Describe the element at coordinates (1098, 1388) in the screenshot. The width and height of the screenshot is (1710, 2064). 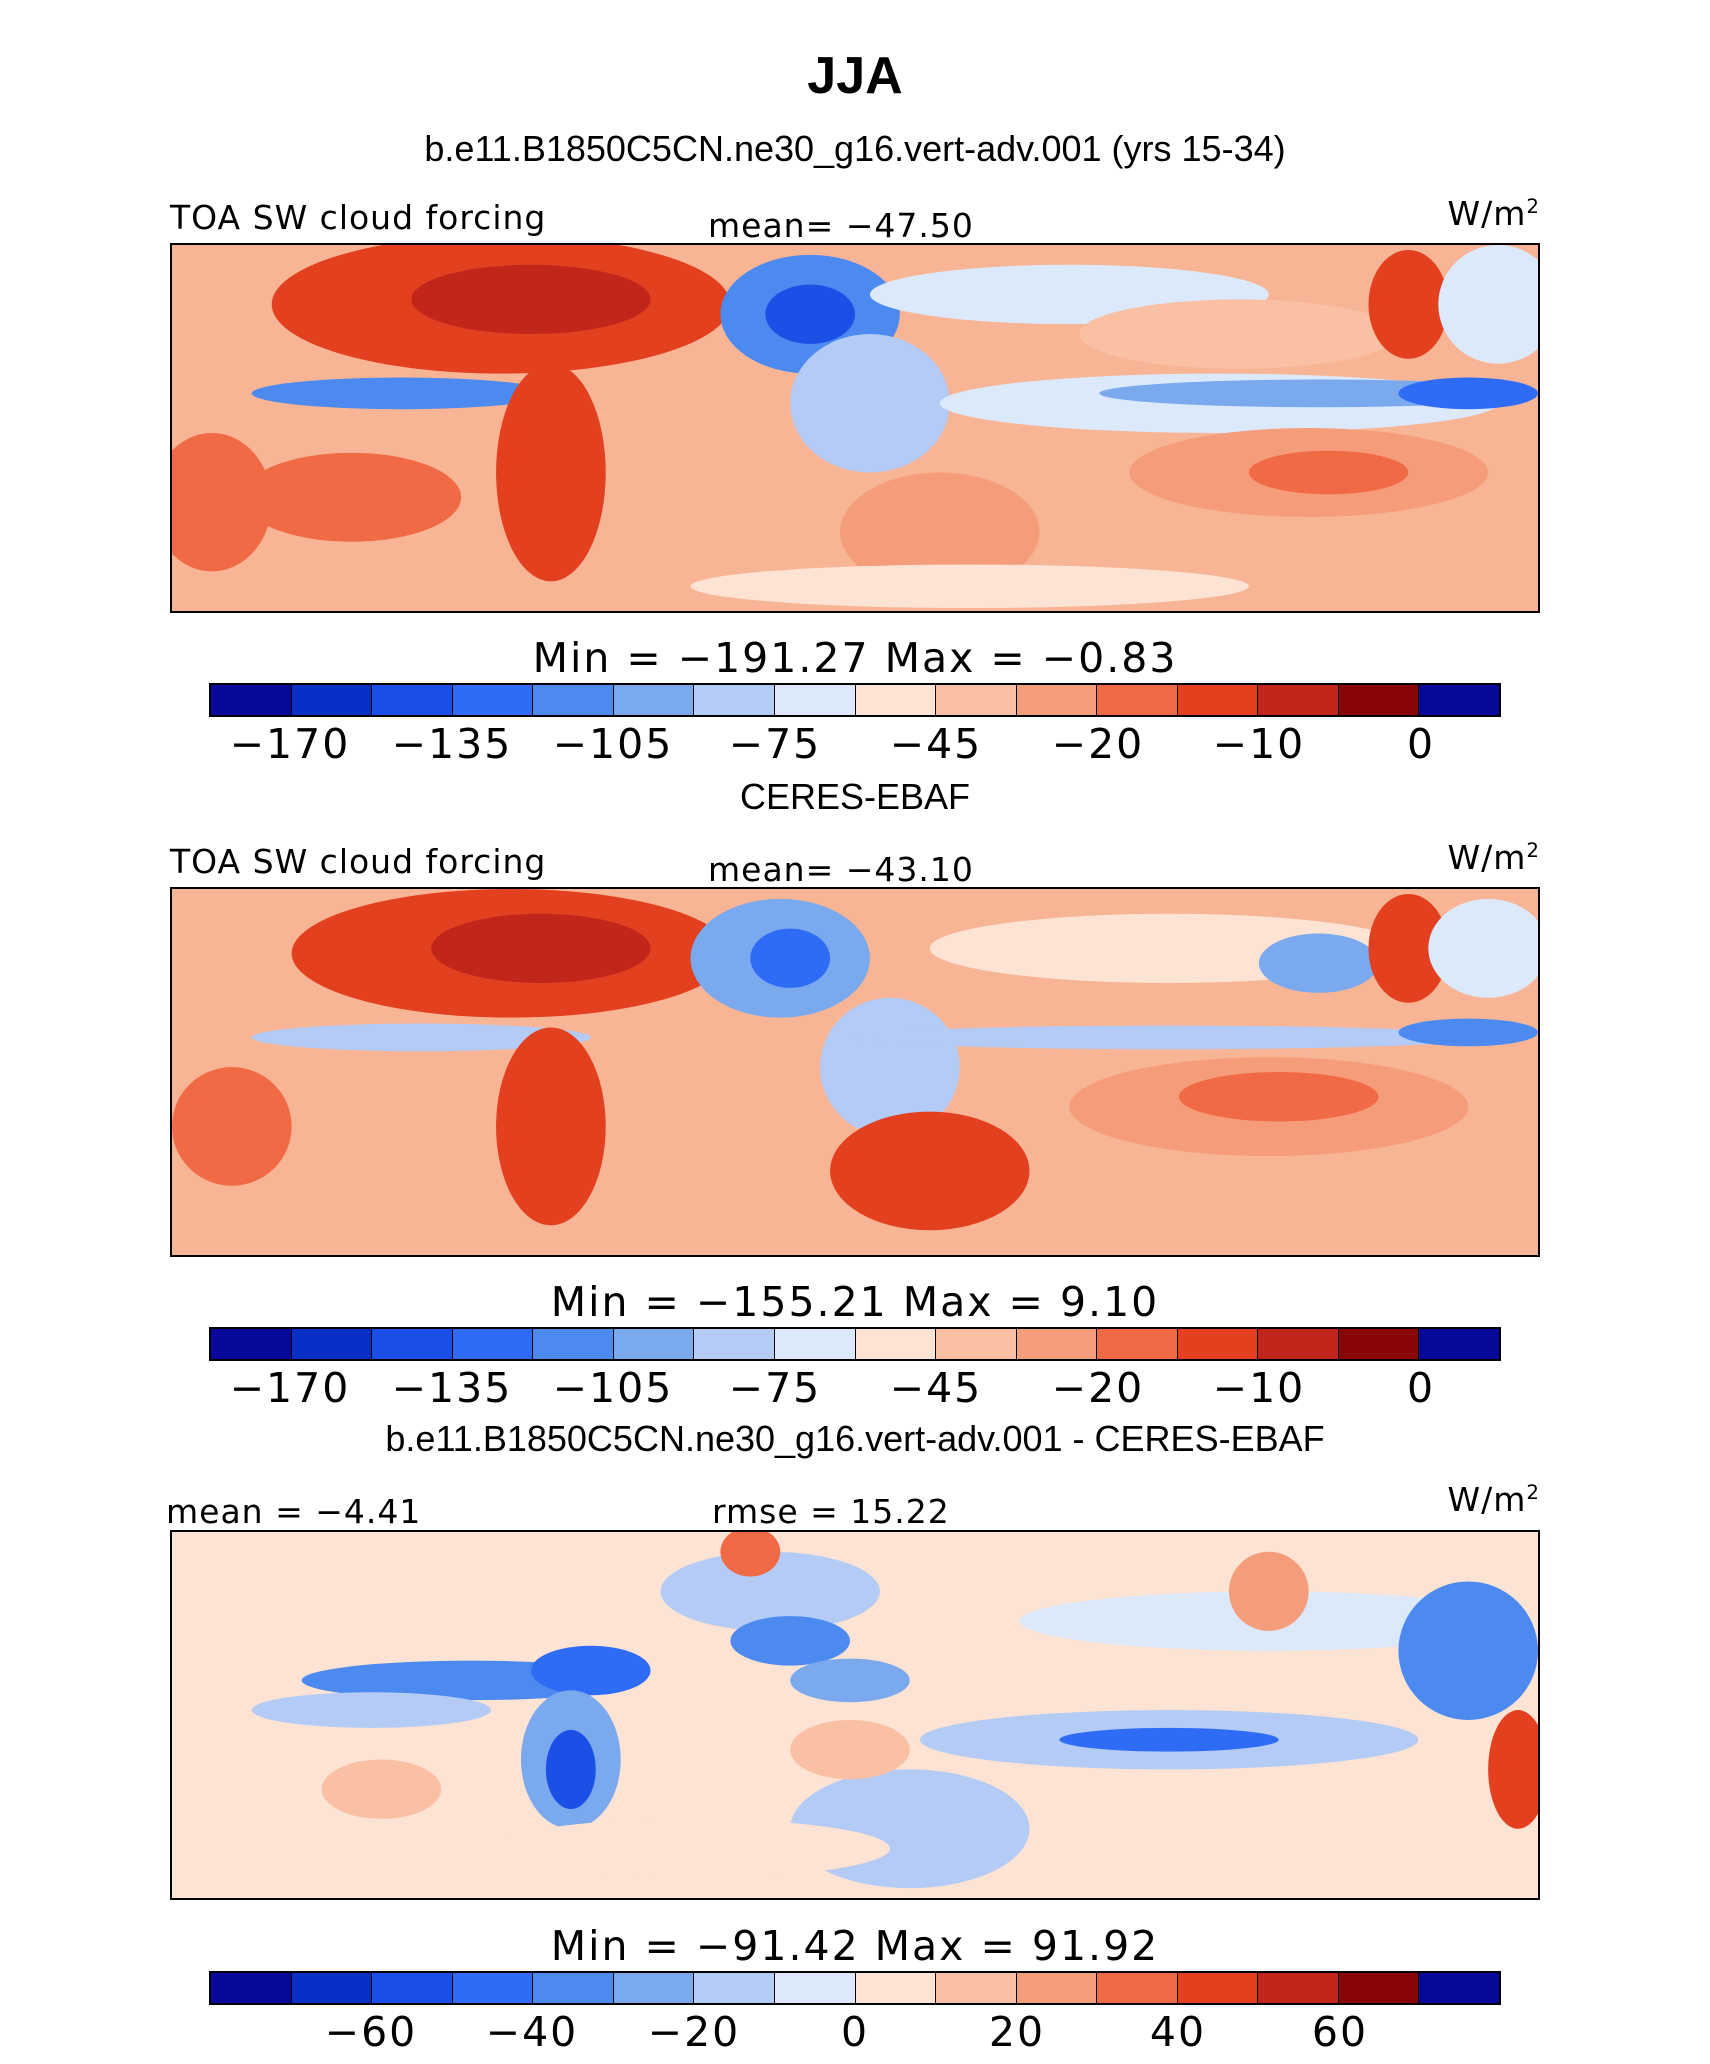
I see `panel-2-tick: −20` at that location.